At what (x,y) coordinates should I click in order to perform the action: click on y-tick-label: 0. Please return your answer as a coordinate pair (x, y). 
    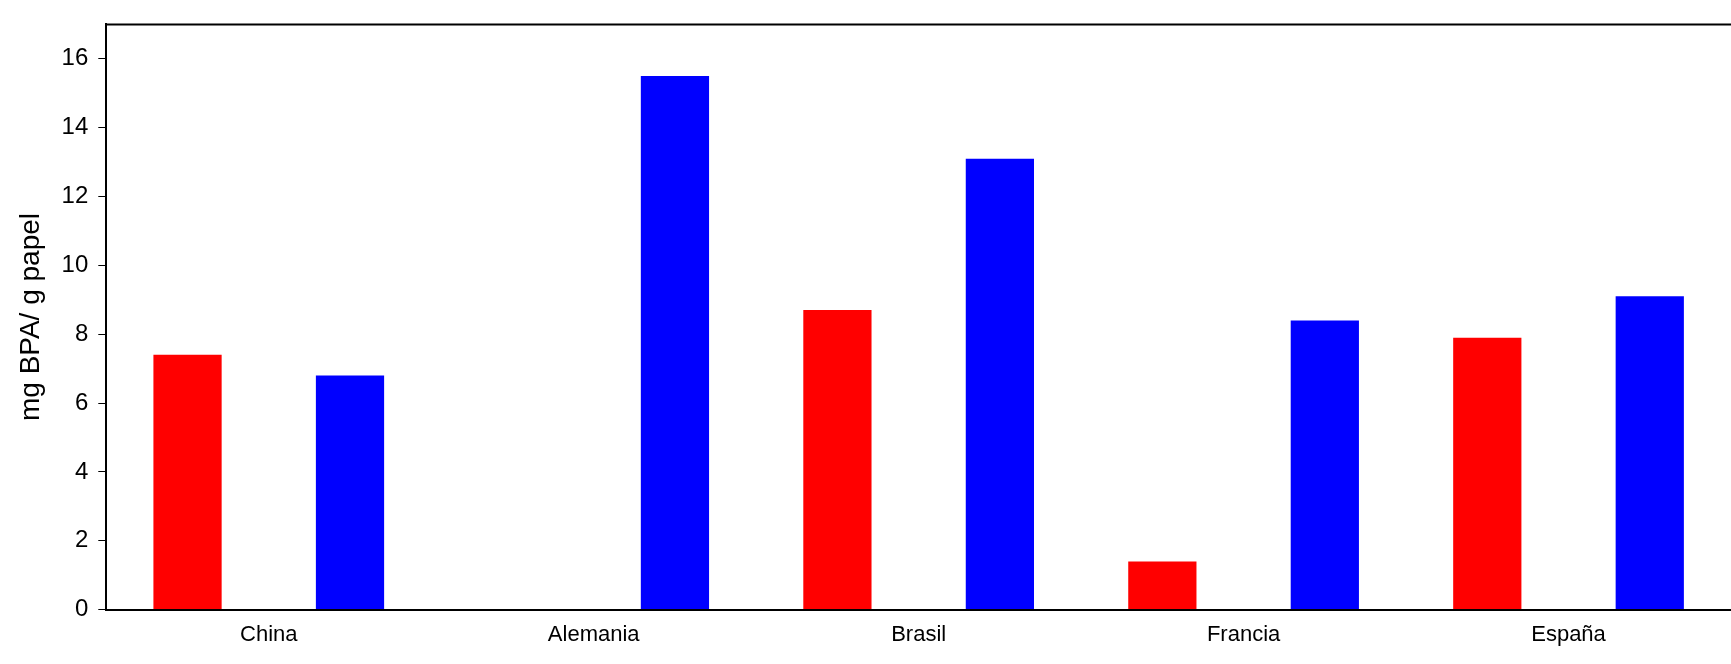
    Looking at the image, I should click on (81, 608).